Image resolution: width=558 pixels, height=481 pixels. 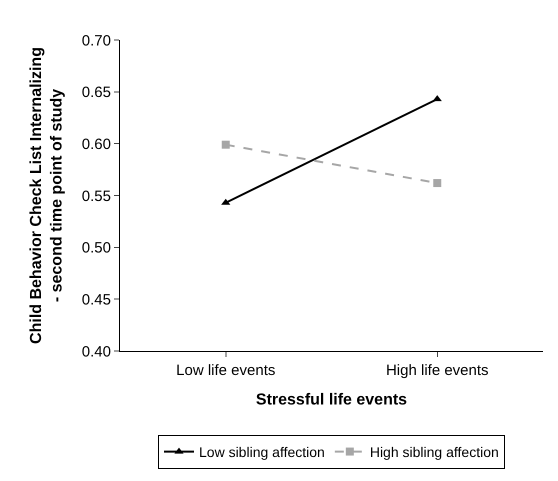 I want to click on x-axis-title: Stressful life events, so click(x=332, y=400).